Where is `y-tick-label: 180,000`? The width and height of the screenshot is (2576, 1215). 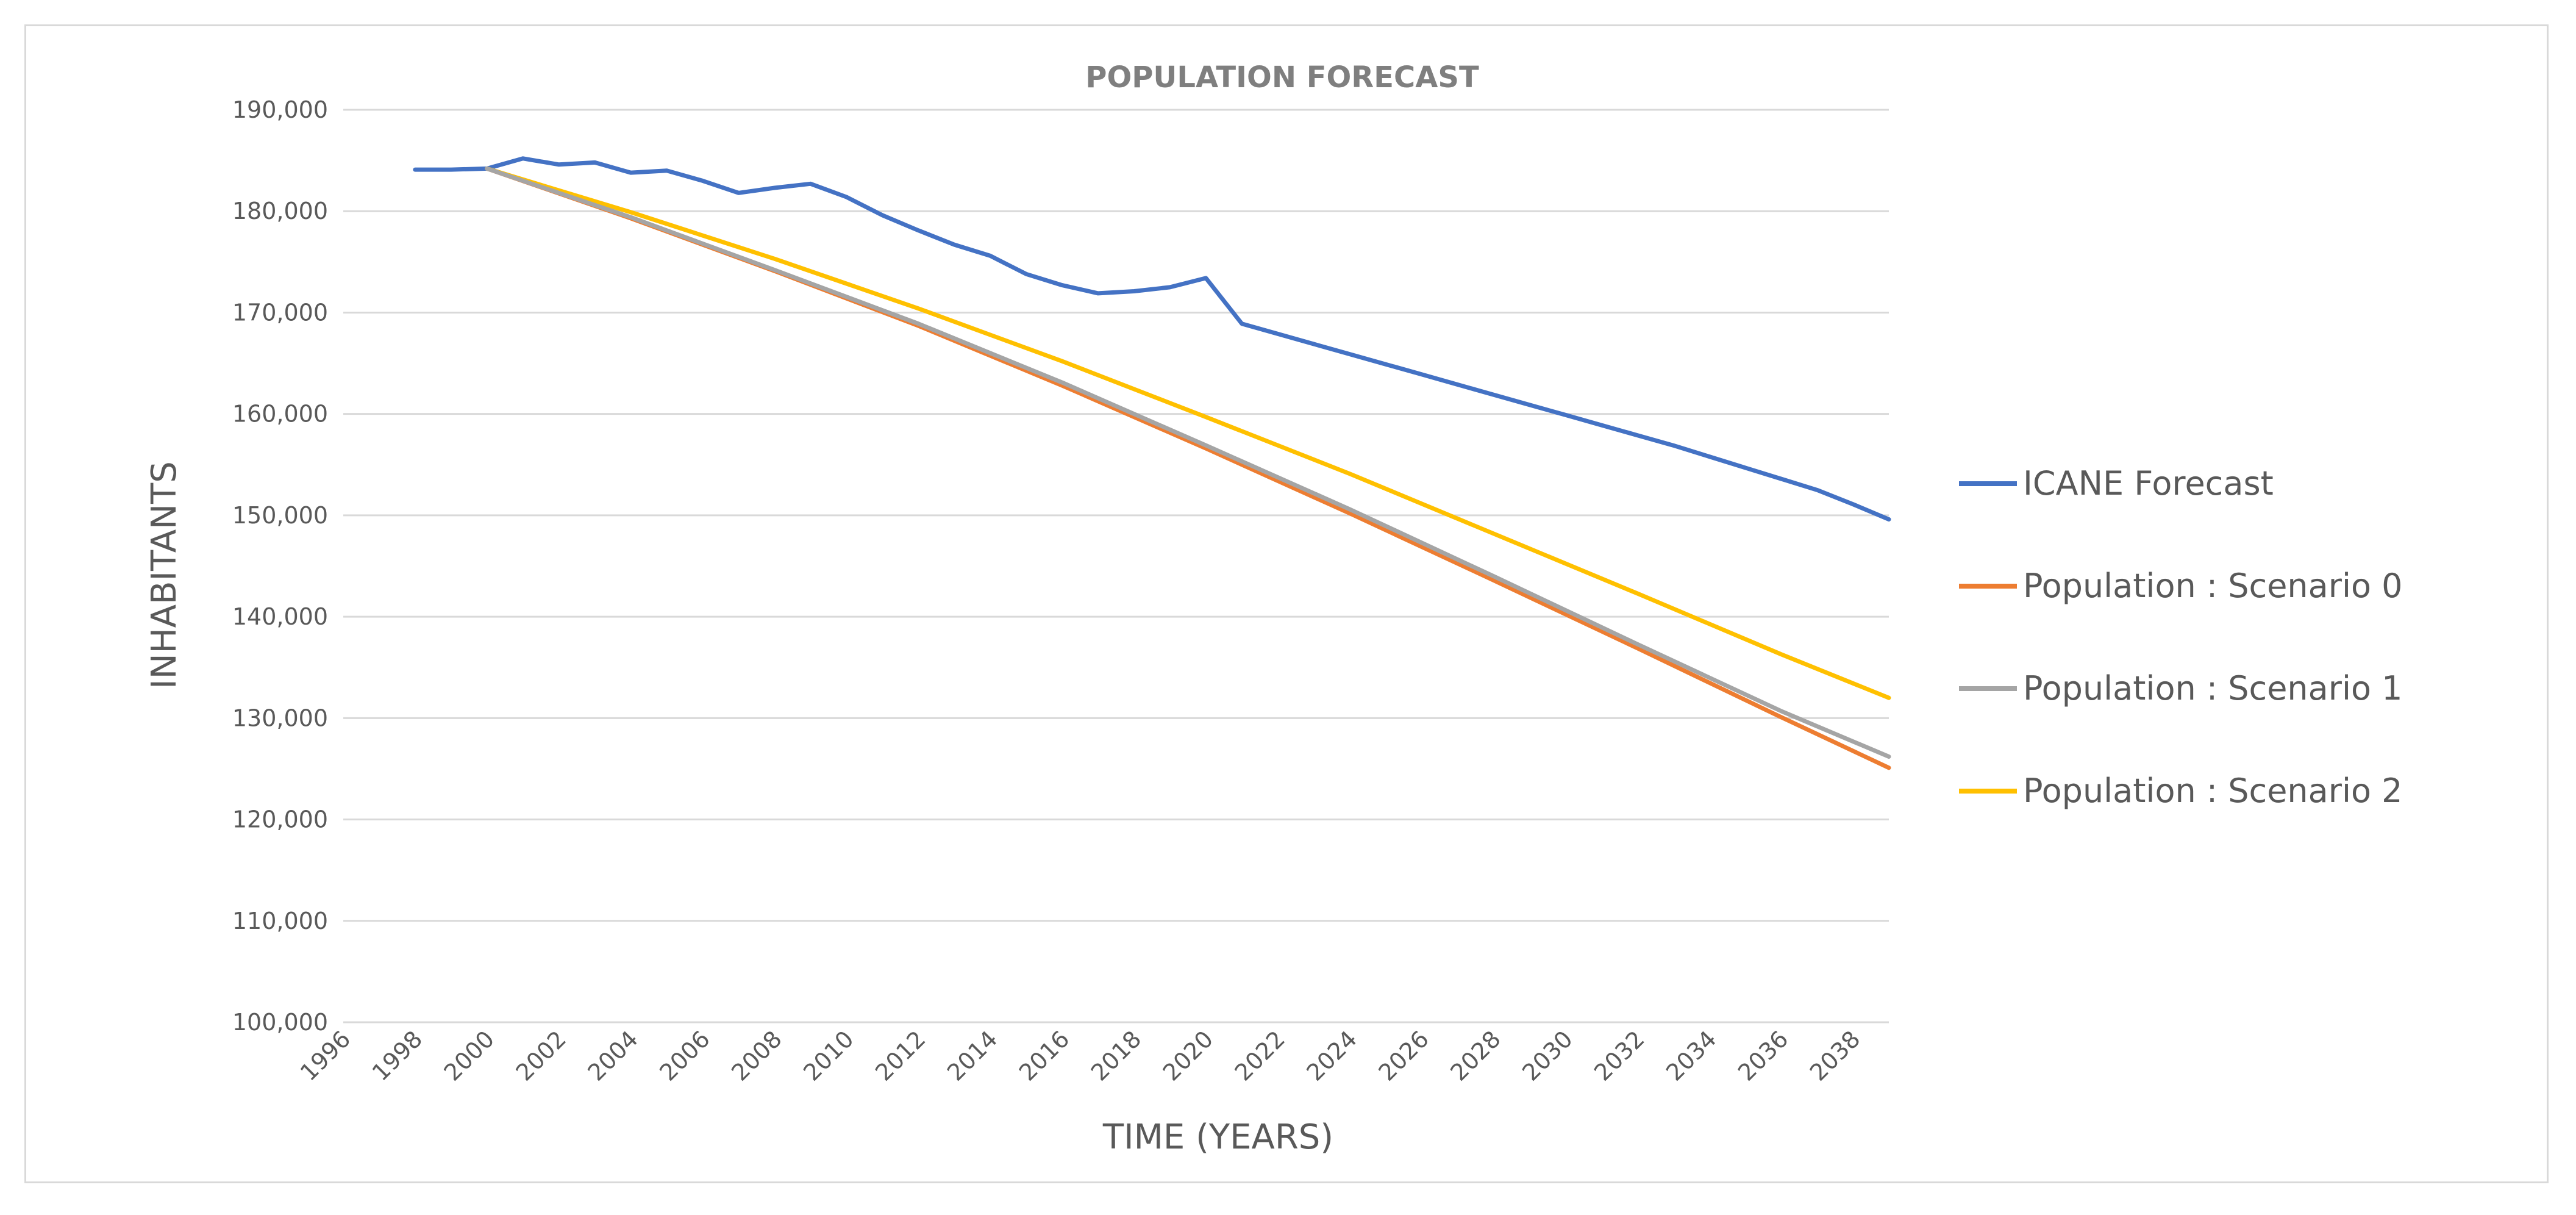
y-tick-label: 180,000 is located at coordinates (280, 211).